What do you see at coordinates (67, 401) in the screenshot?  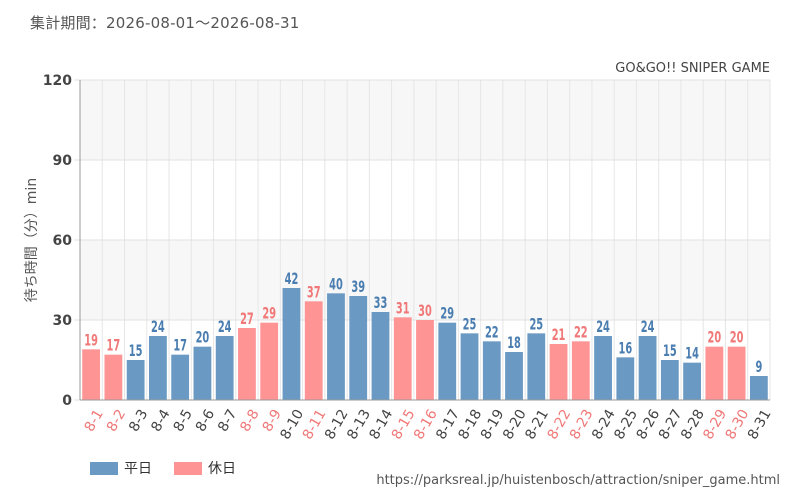 I see `y-tick-label: 0` at bounding box center [67, 401].